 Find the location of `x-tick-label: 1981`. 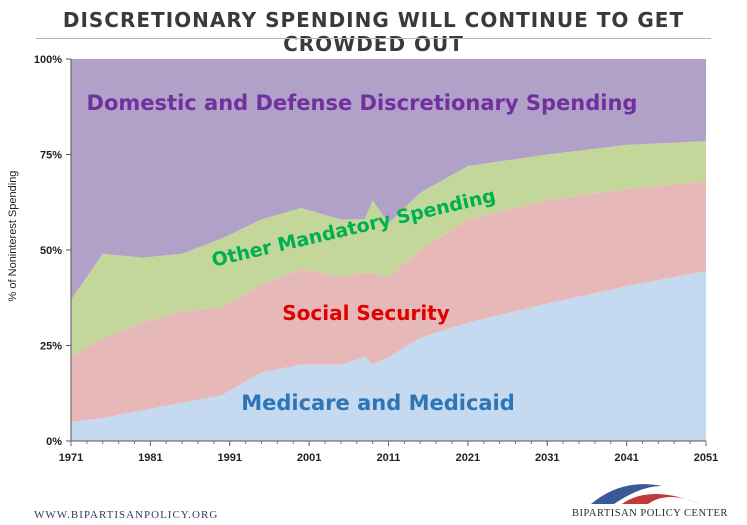

x-tick-label: 1981 is located at coordinates (150, 458).